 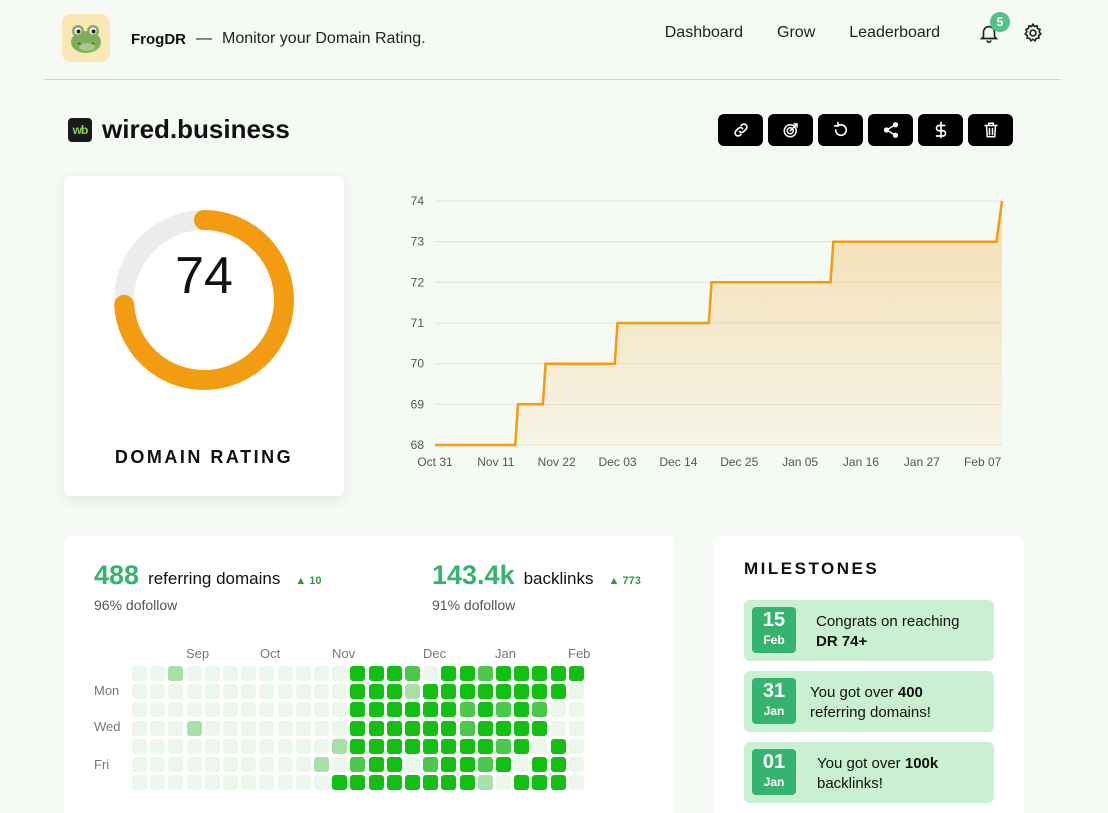 I want to click on pricing-button, so click(x=940, y=130).